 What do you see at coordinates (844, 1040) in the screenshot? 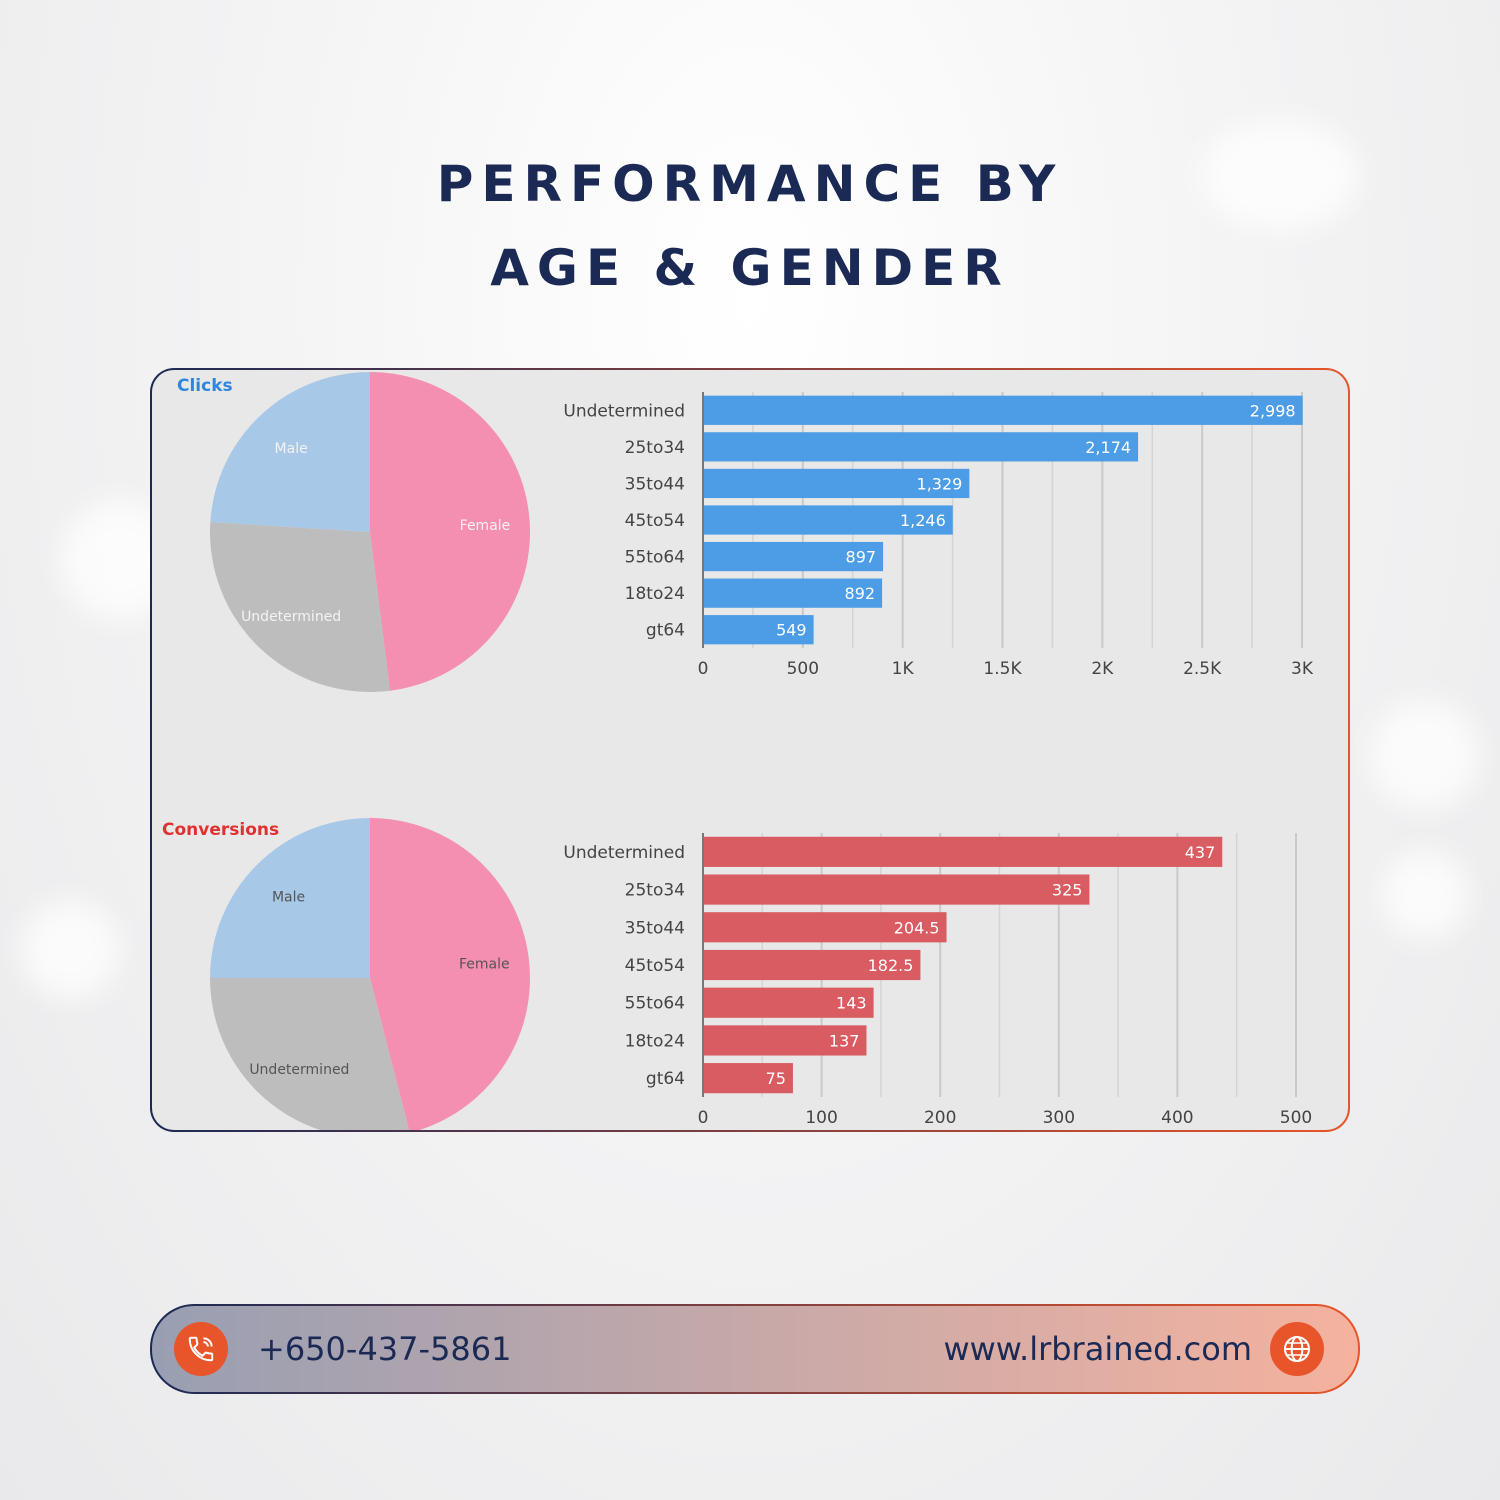
I see `bar-value-label: 137` at bounding box center [844, 1040].